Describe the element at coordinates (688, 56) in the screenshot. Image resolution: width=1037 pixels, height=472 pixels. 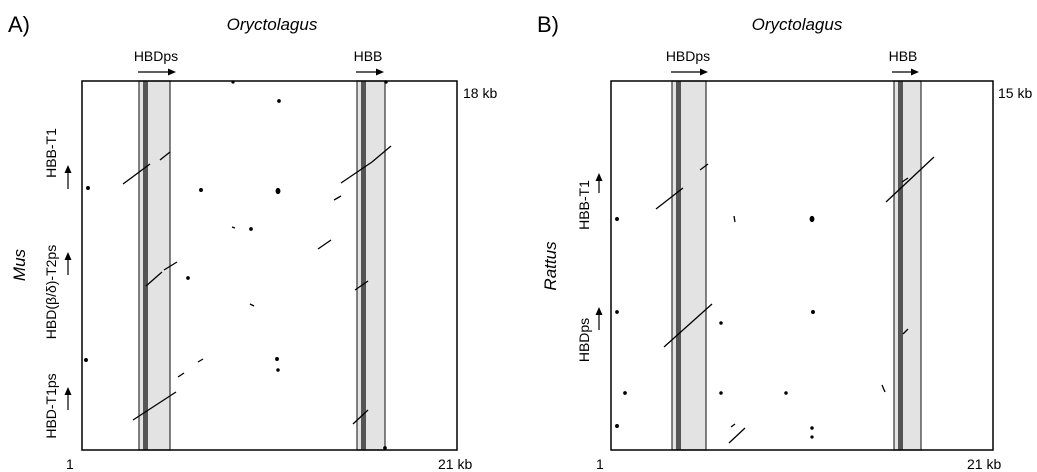
I see `panel-b-x-gene-hbdps: HBDps` at that location.